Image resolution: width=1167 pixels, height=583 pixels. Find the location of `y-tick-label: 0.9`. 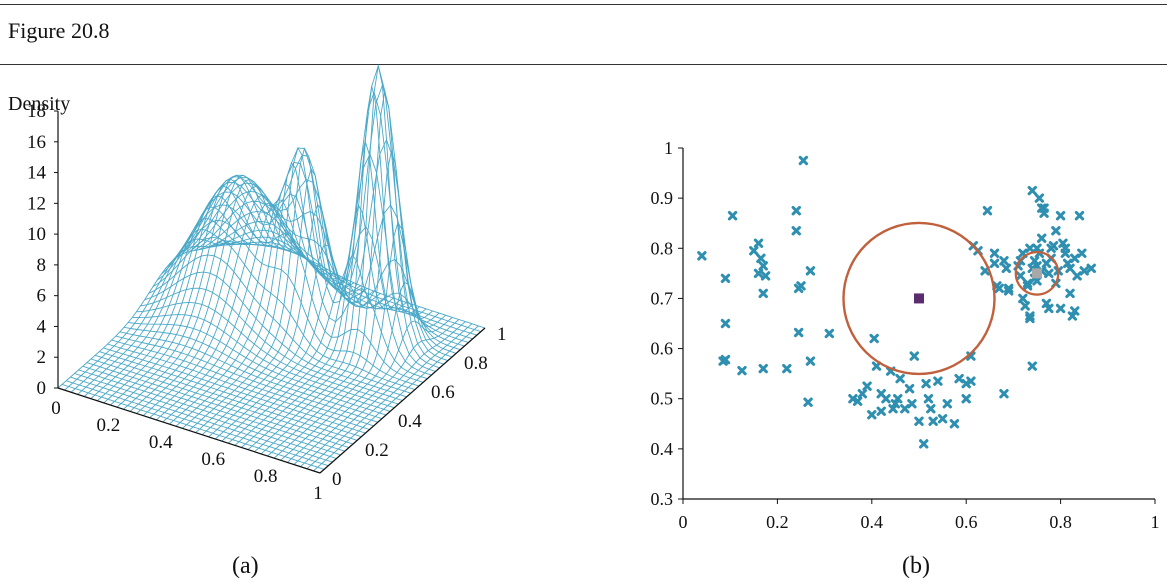

y-tick-label: 0.9 is located at coordinates (662, 198).